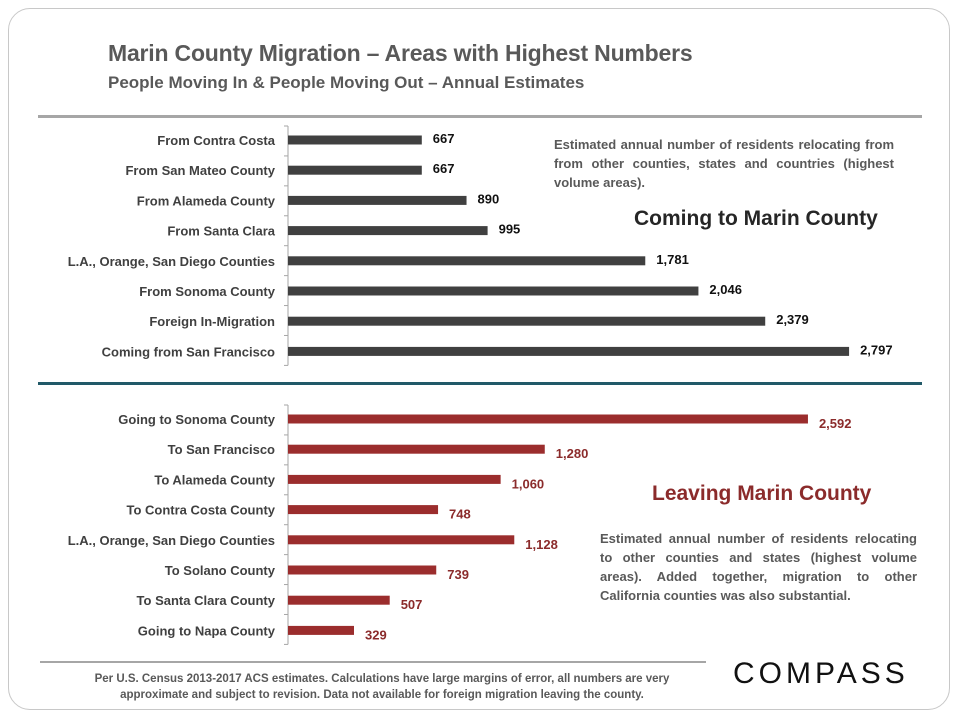  I want to click on coming-value-label: 995, so click(510, 229).